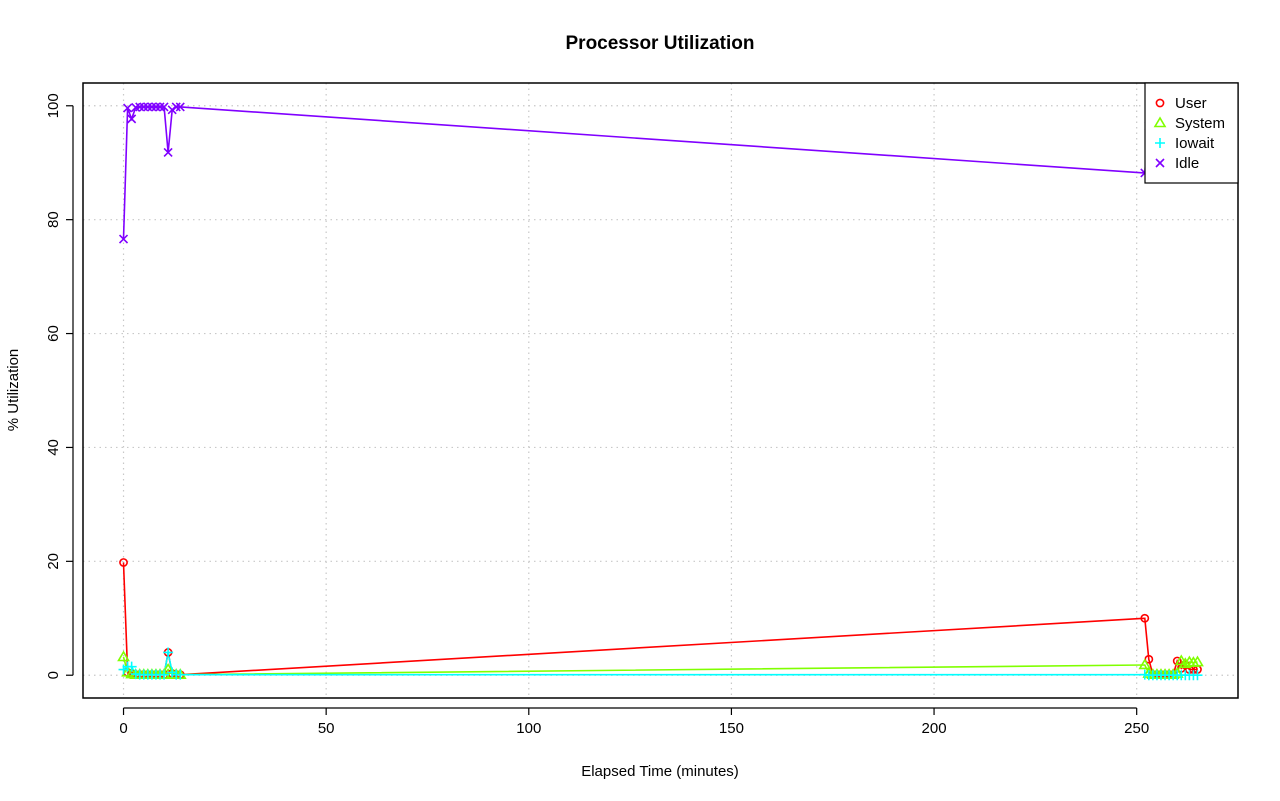 The image size is (1280, 801). What do you see at coordinates (660, 43) in the screenshot?
I see `chart-title: Processor Utilization` at bounding box center [660, 43].